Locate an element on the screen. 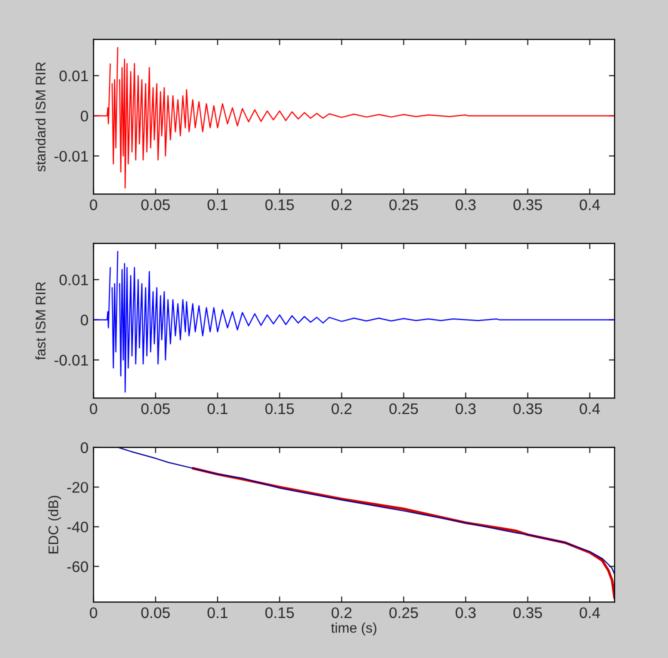 The height and width of the screenshot is (658, 668). y-axis-title: EDC (dB) is located at coordinates (55, 525).